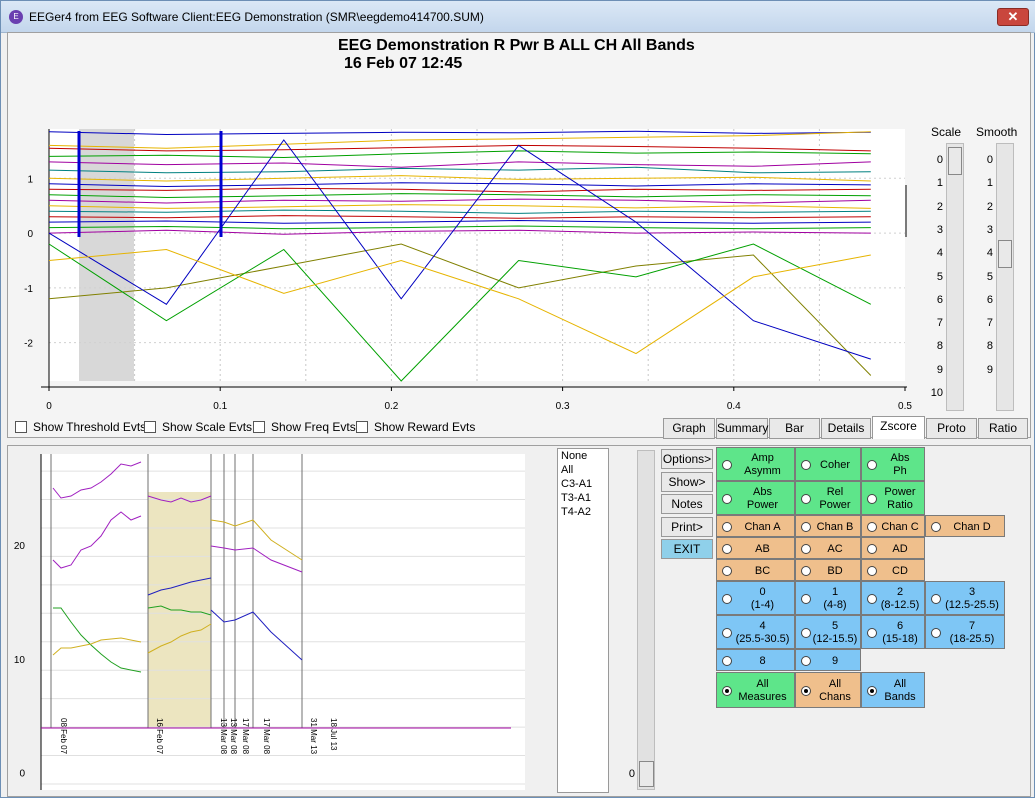 Image resolution: width=1035 pixels, height=798 pixels. Describe the element at coordinates (755, 690) in the screenshot. I see `all-measures: All Measures` at that location.